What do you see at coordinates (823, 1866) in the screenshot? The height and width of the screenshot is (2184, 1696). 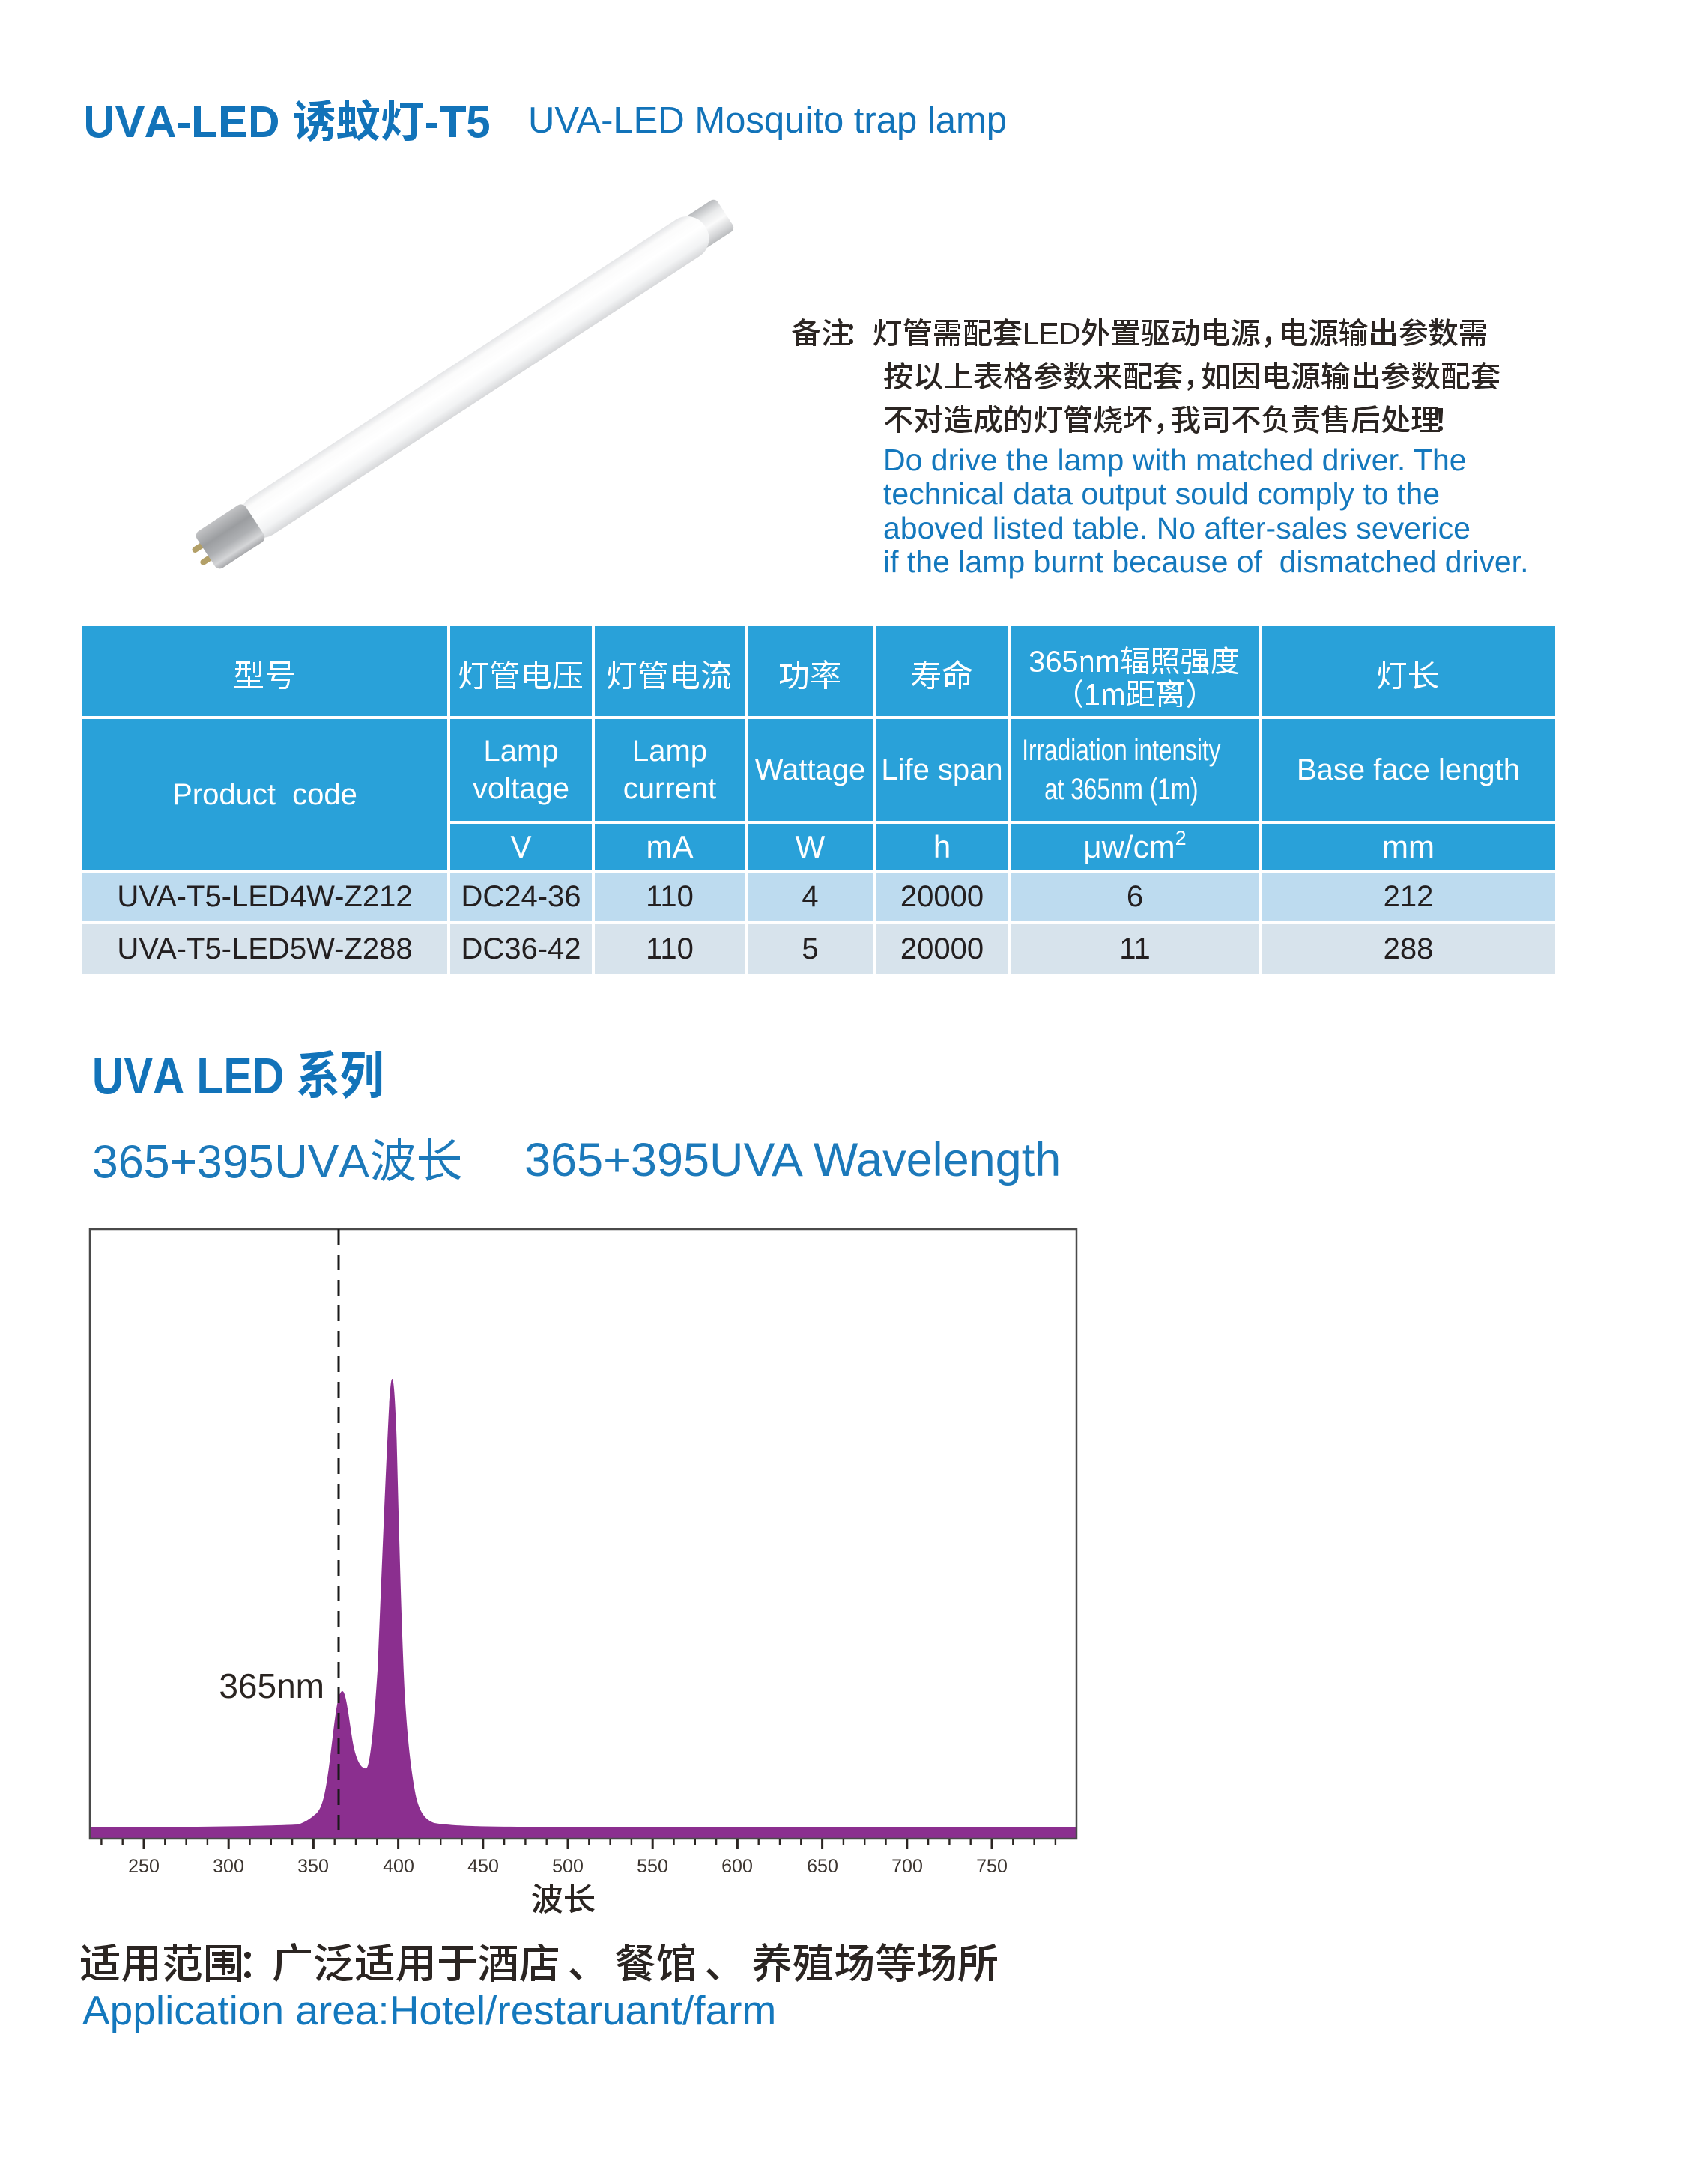 I see `svg-text: 650` at bounding box center [823, 1866].